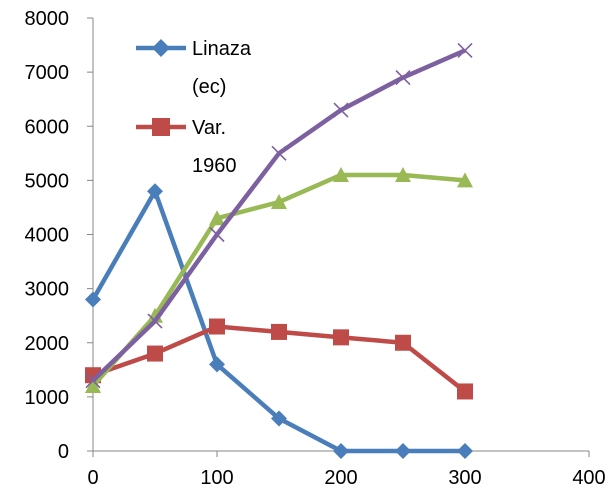  I want to click on x-tick-label: 0, so click(92, 478).